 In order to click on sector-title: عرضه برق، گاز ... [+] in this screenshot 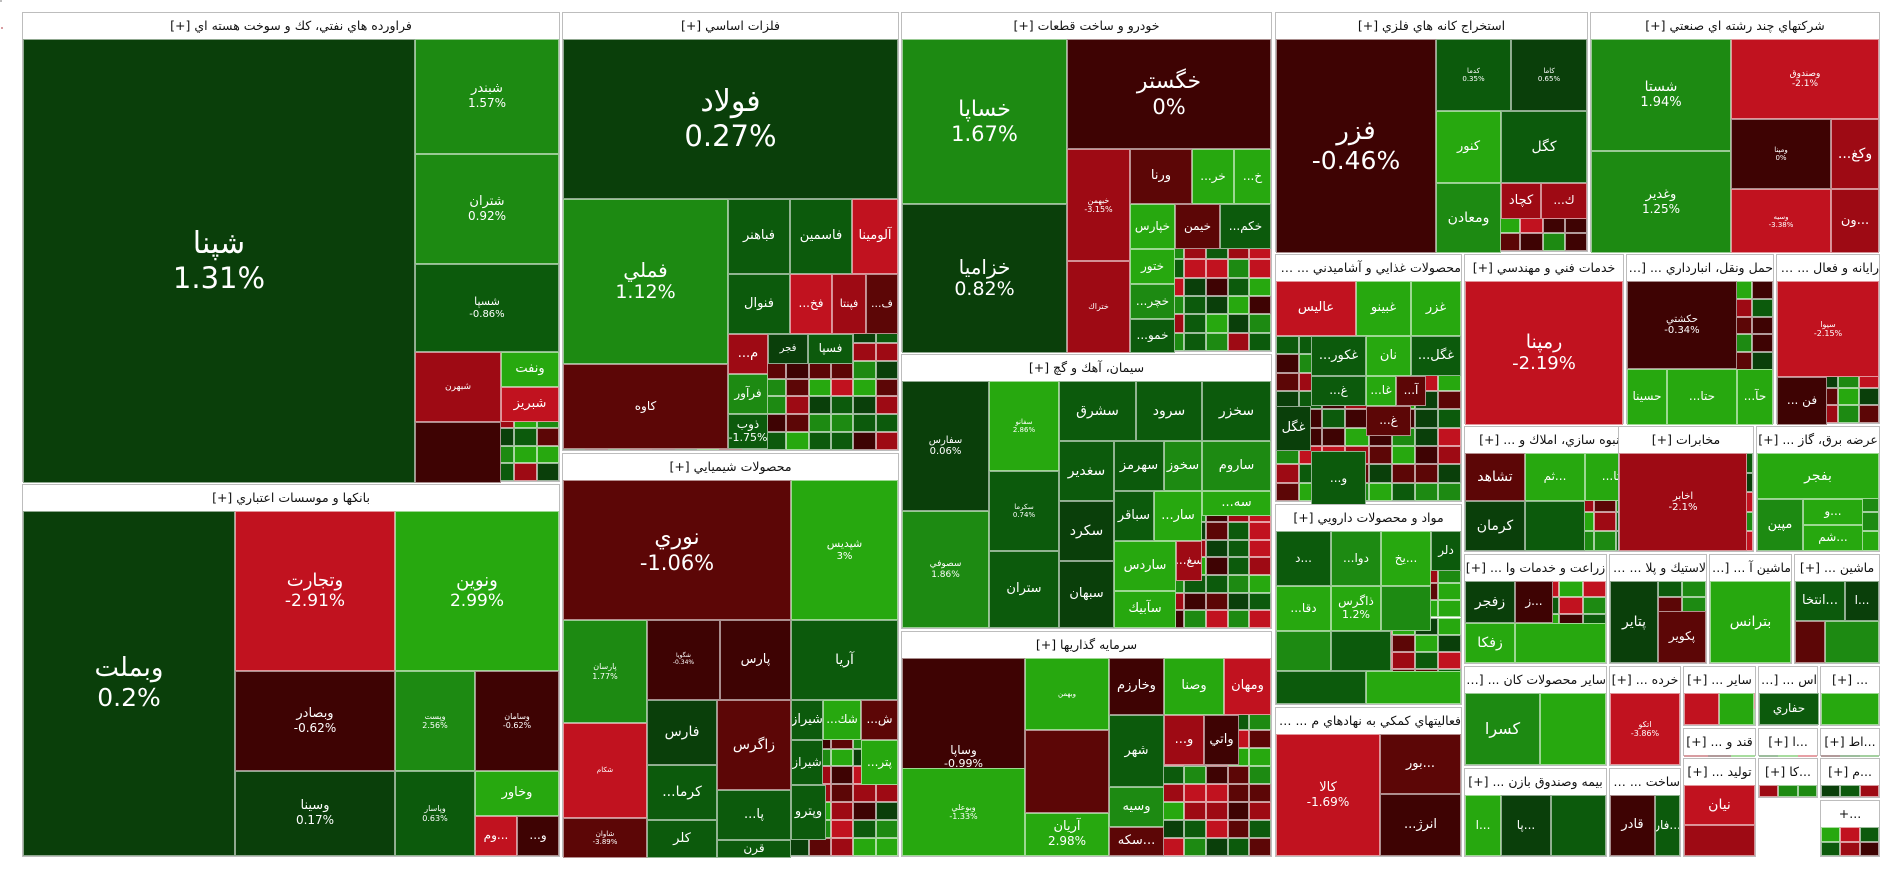, I will do `click(1818, 440)`.